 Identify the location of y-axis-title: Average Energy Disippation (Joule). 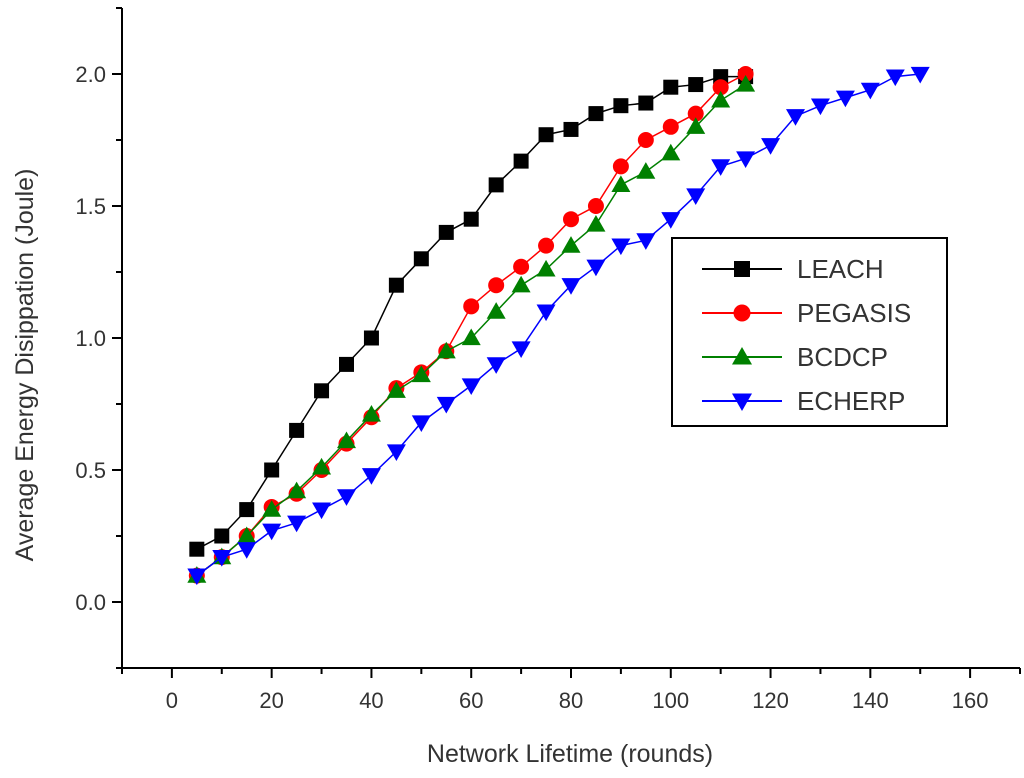
(25, 365).